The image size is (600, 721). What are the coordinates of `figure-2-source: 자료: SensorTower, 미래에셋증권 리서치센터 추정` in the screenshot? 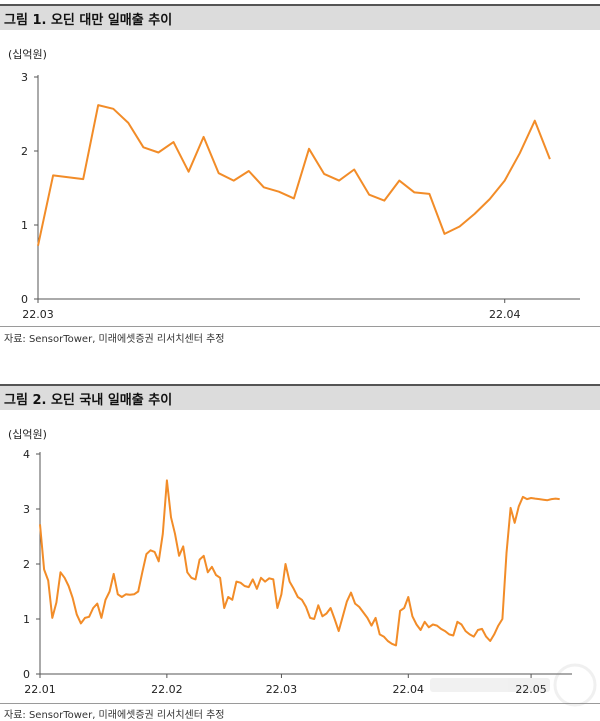 It's located at (114, 715).